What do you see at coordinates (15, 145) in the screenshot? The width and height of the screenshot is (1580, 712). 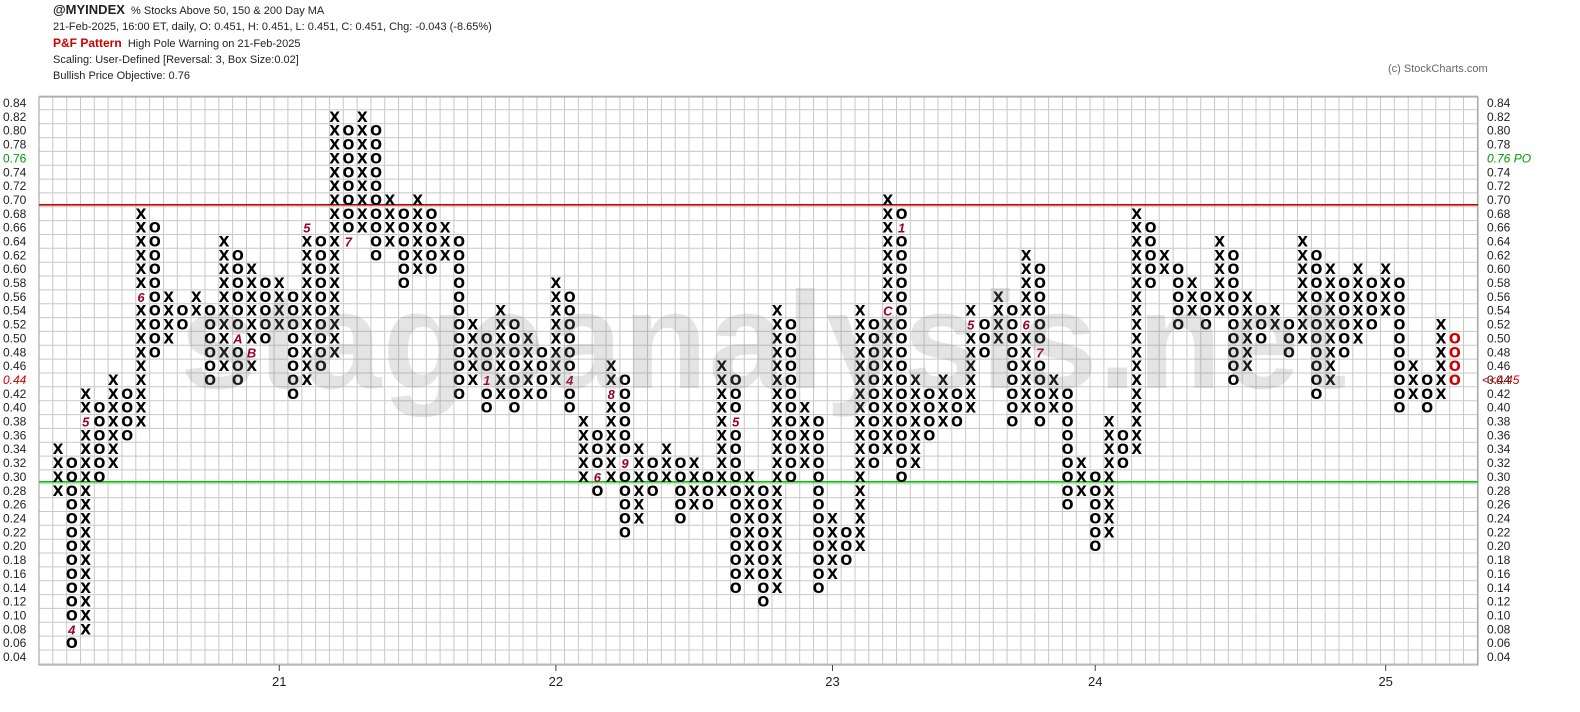 I see `y-tick-left: 0.78` at bounding box center [15, 145].